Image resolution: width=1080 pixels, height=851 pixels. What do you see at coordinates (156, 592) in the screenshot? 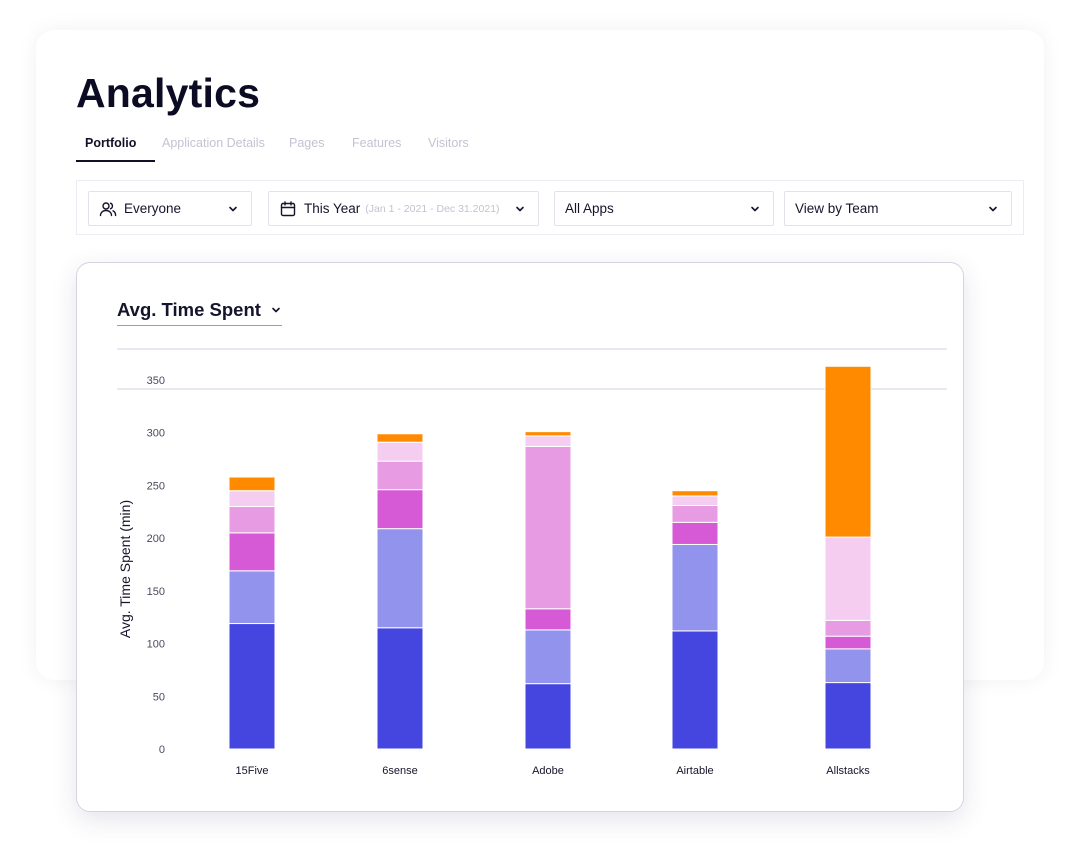
I see `y-tick-label: 150` at bounding box center [156, 592].